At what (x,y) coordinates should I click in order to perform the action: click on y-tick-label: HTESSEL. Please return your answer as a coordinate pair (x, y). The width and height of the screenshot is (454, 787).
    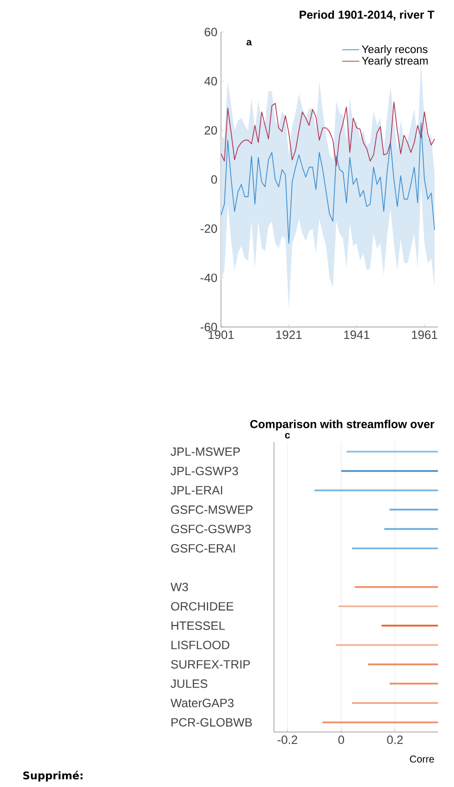
    Looking at the image, I should click on (198, 625).